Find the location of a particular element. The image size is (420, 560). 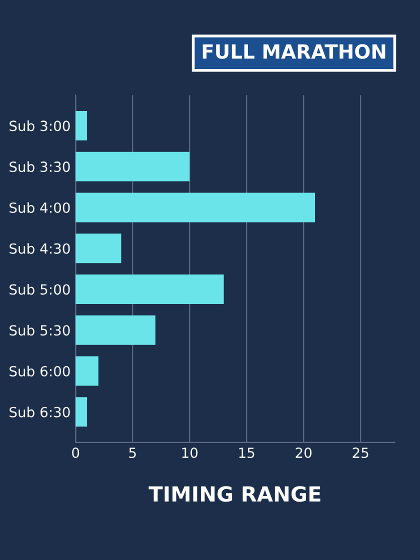

x-tick-label: 5 is located at coordinates (132, 453).